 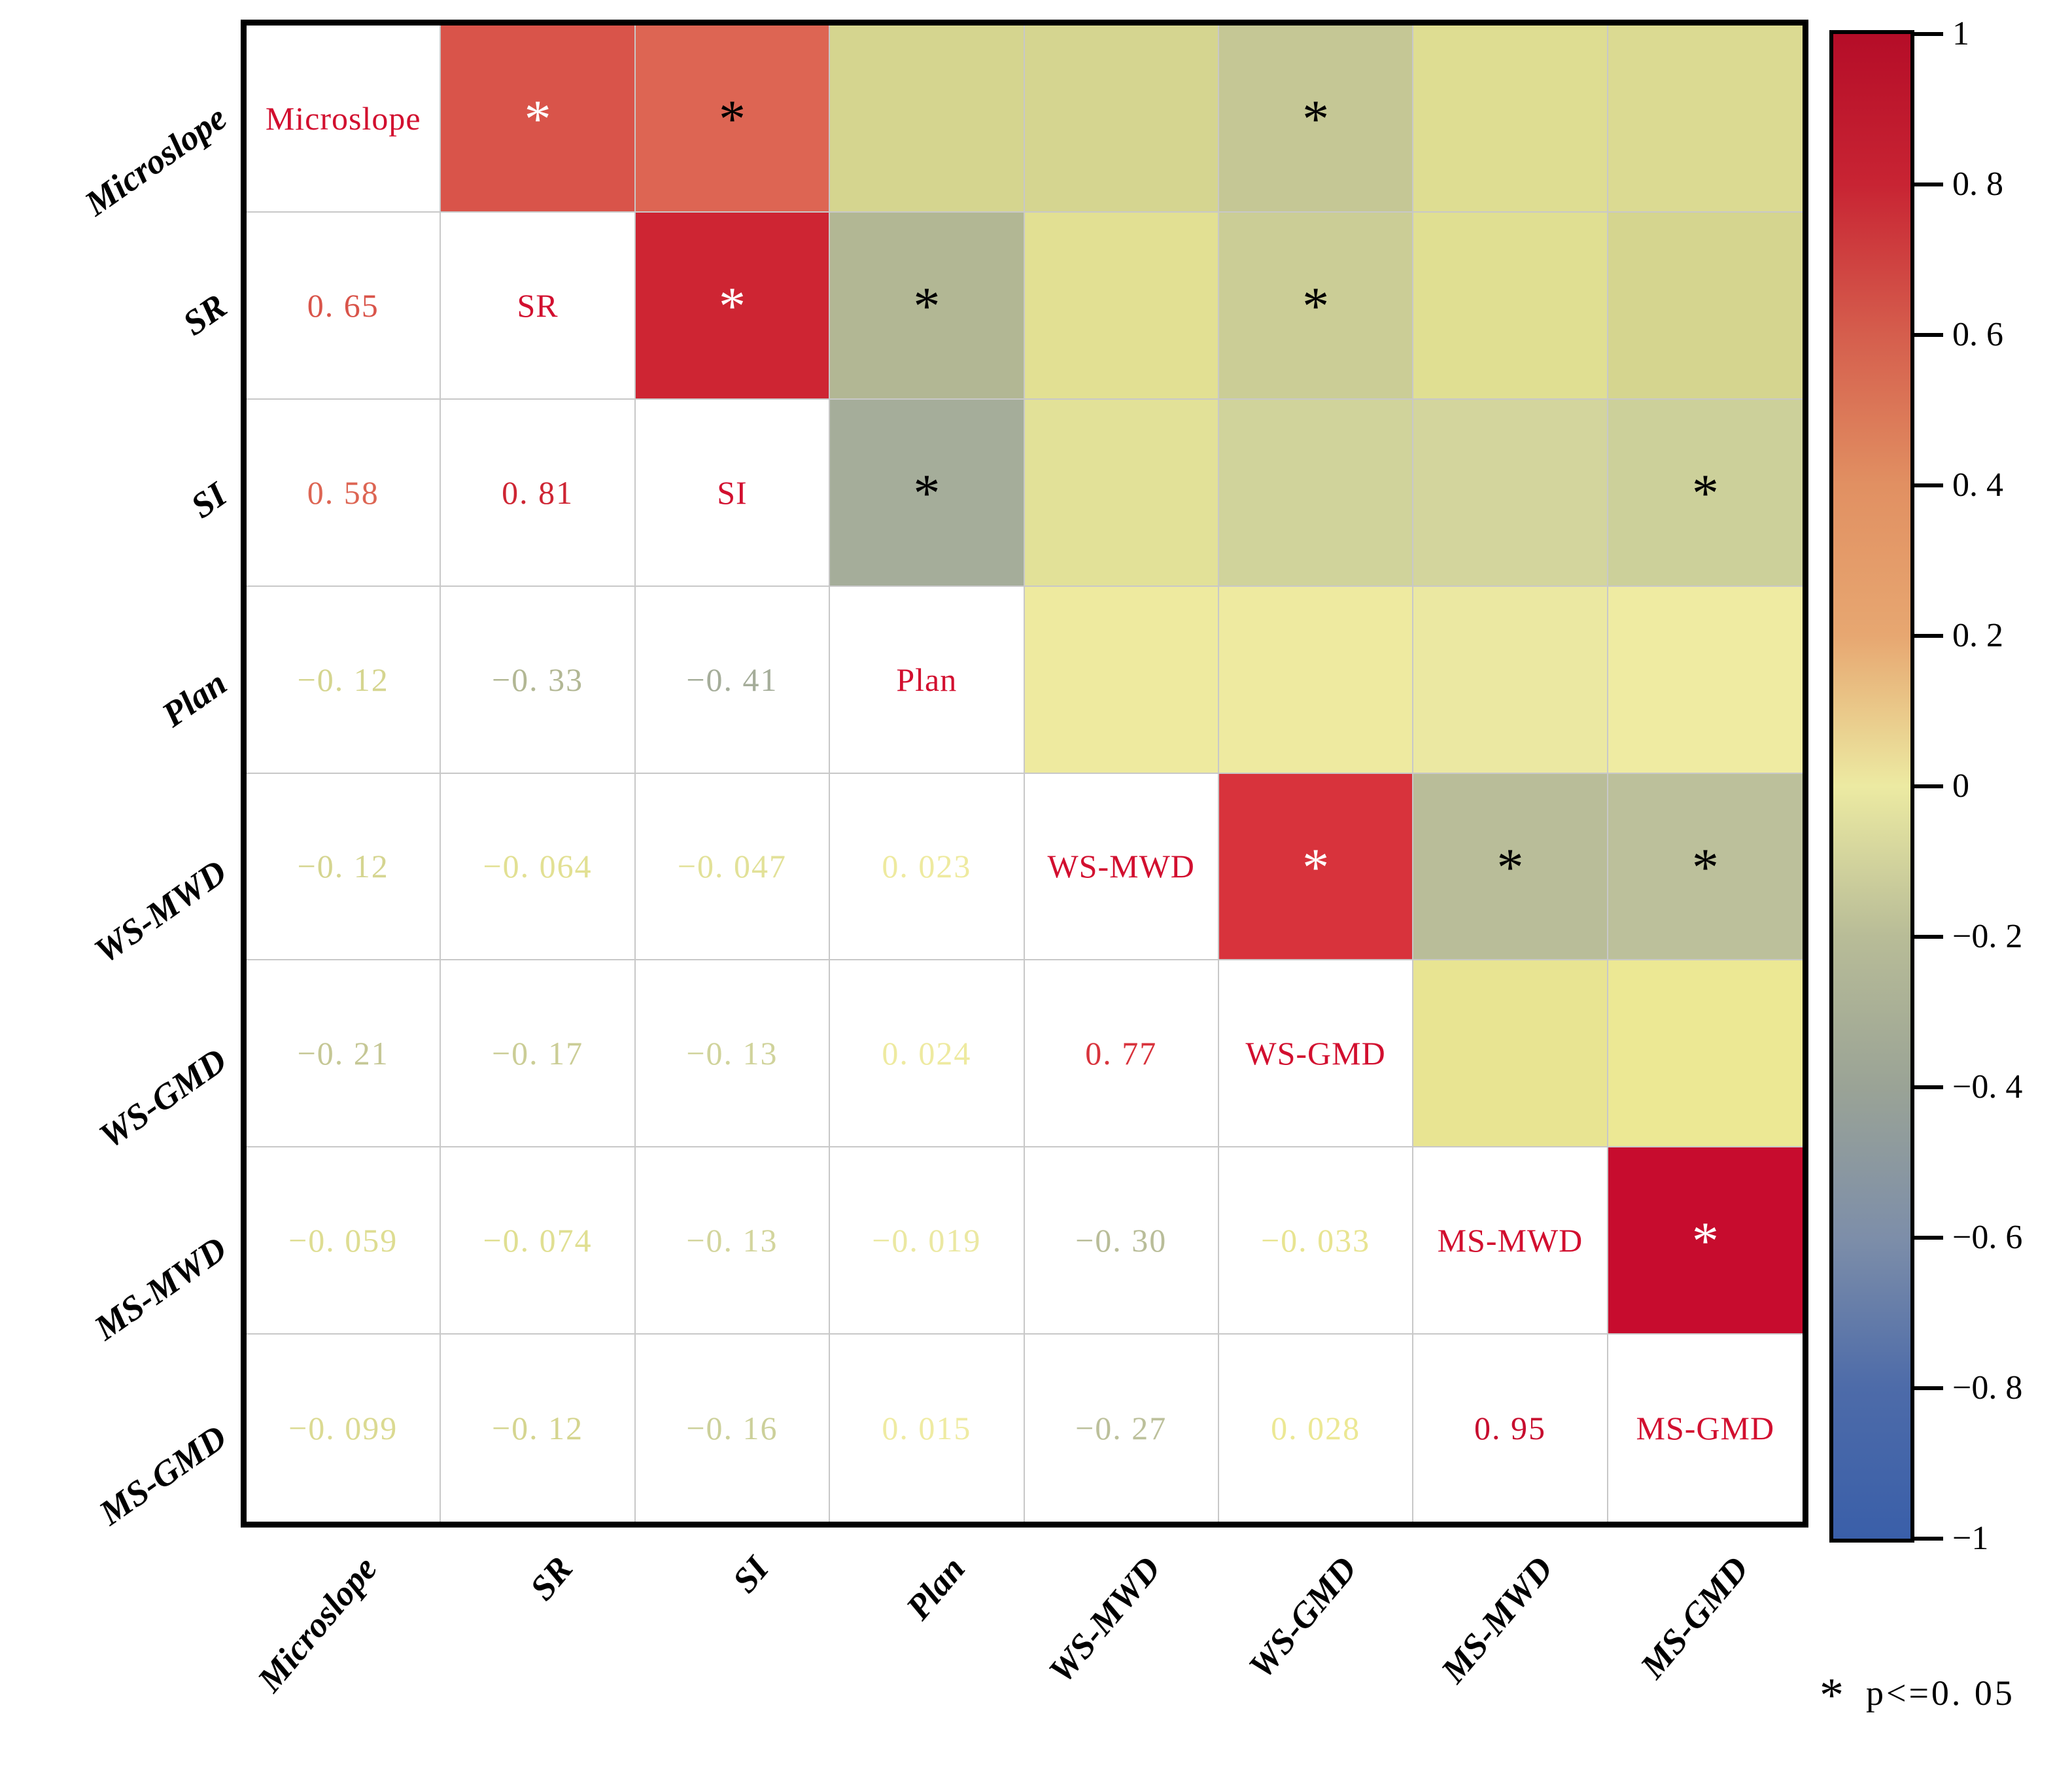 I want to click on matrix-cell-Plan-SI: −0. 41, so click(x=733, y=680).